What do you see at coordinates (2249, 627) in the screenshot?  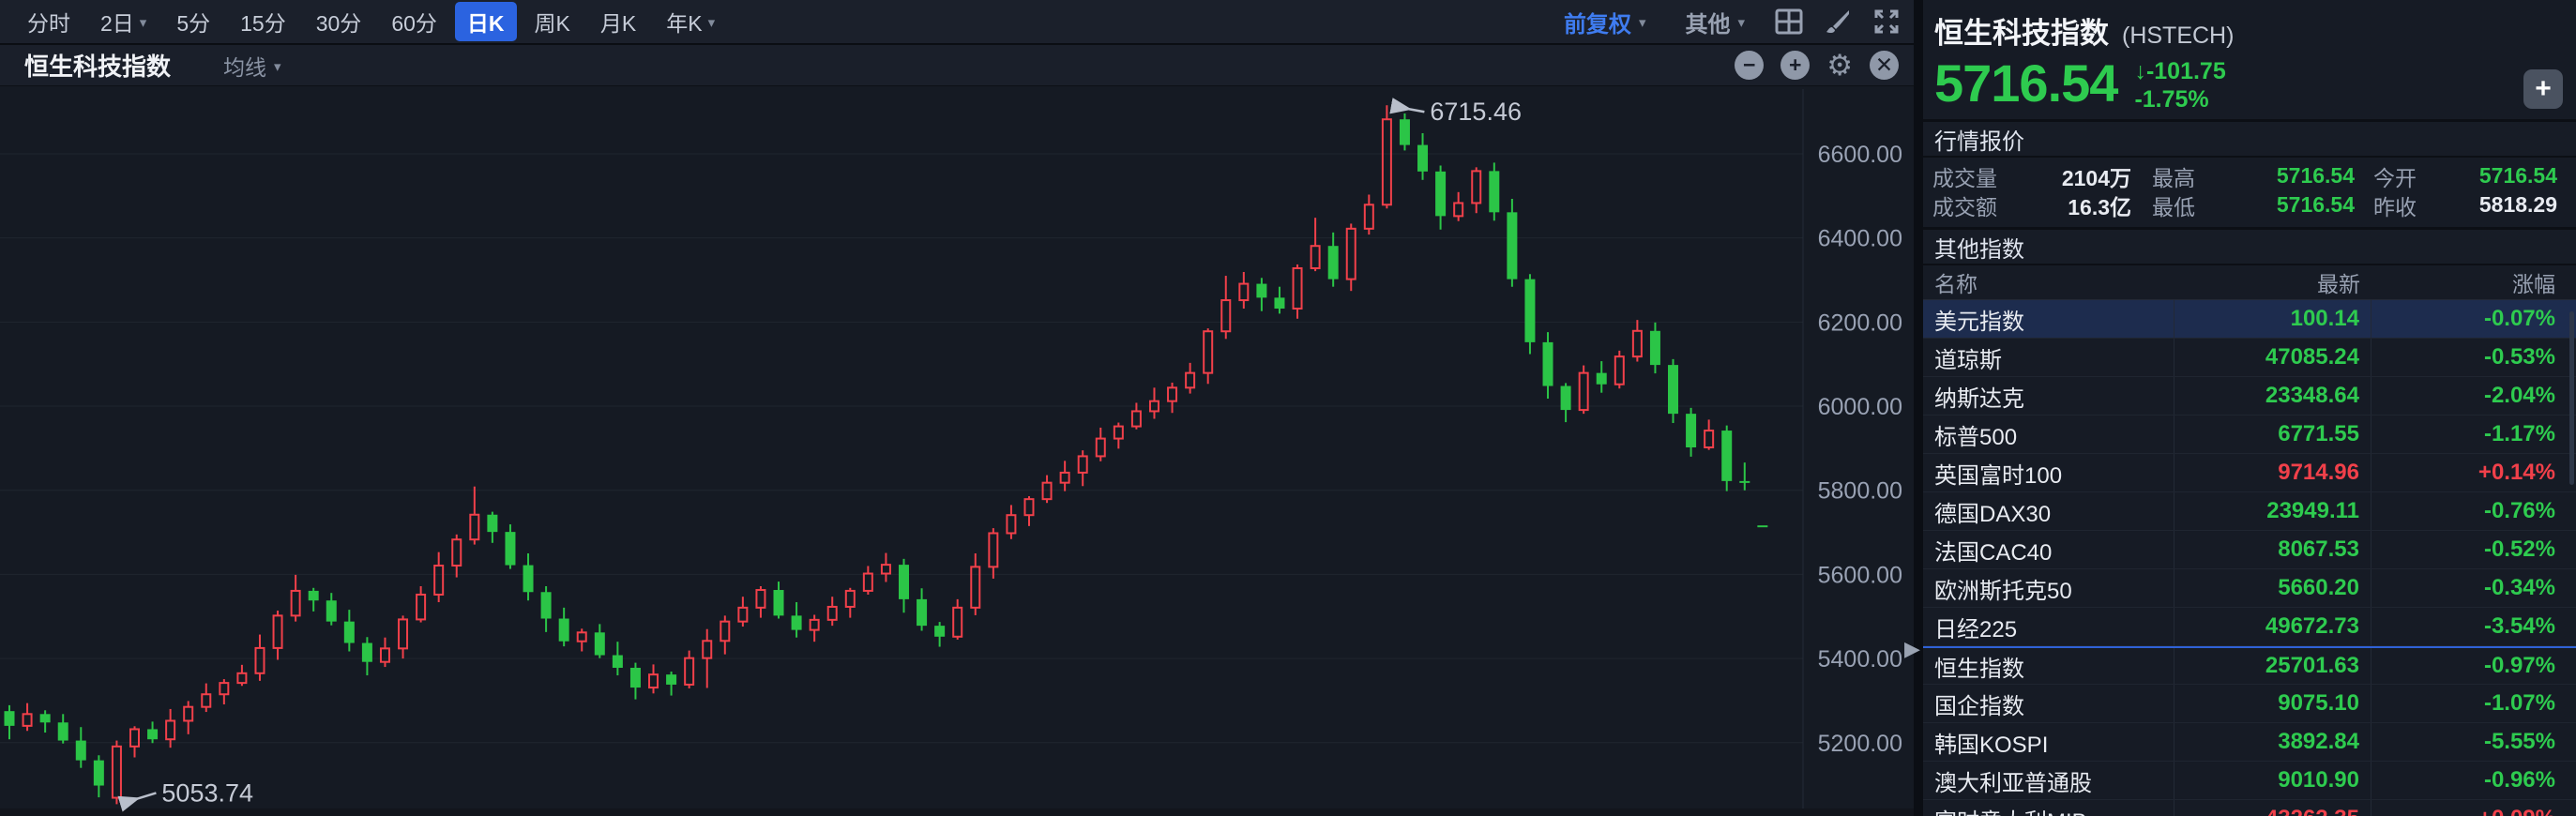 I see `index-row-日经225: 日经225 49672.73 -3.54%` at bounding box center [2249, 627].